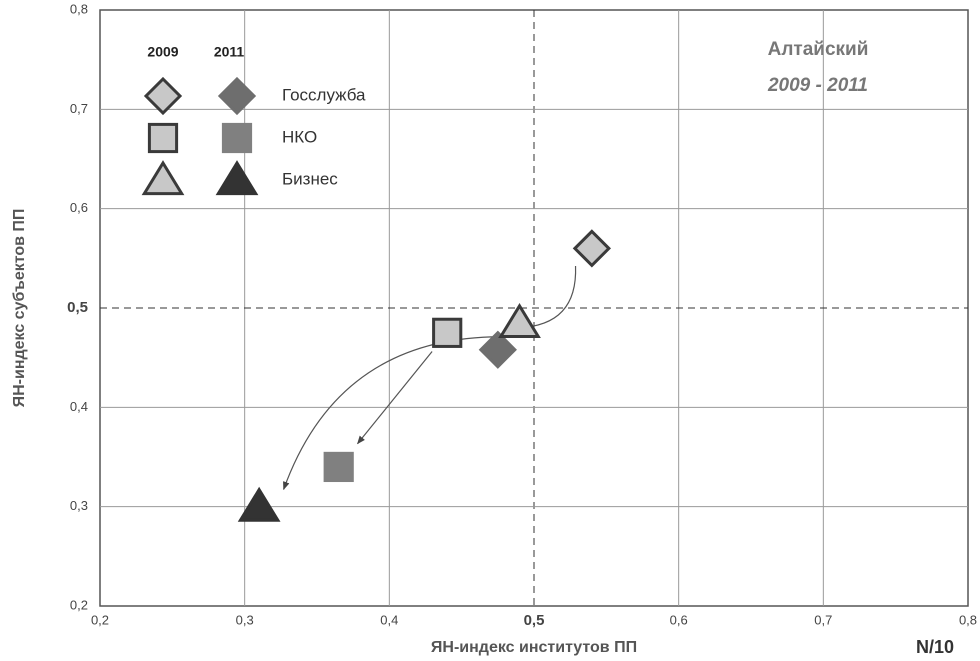 The width and height of the screenshot is (980, 661). I want to click on x-tick-label: 0,4, so click(389, 619).